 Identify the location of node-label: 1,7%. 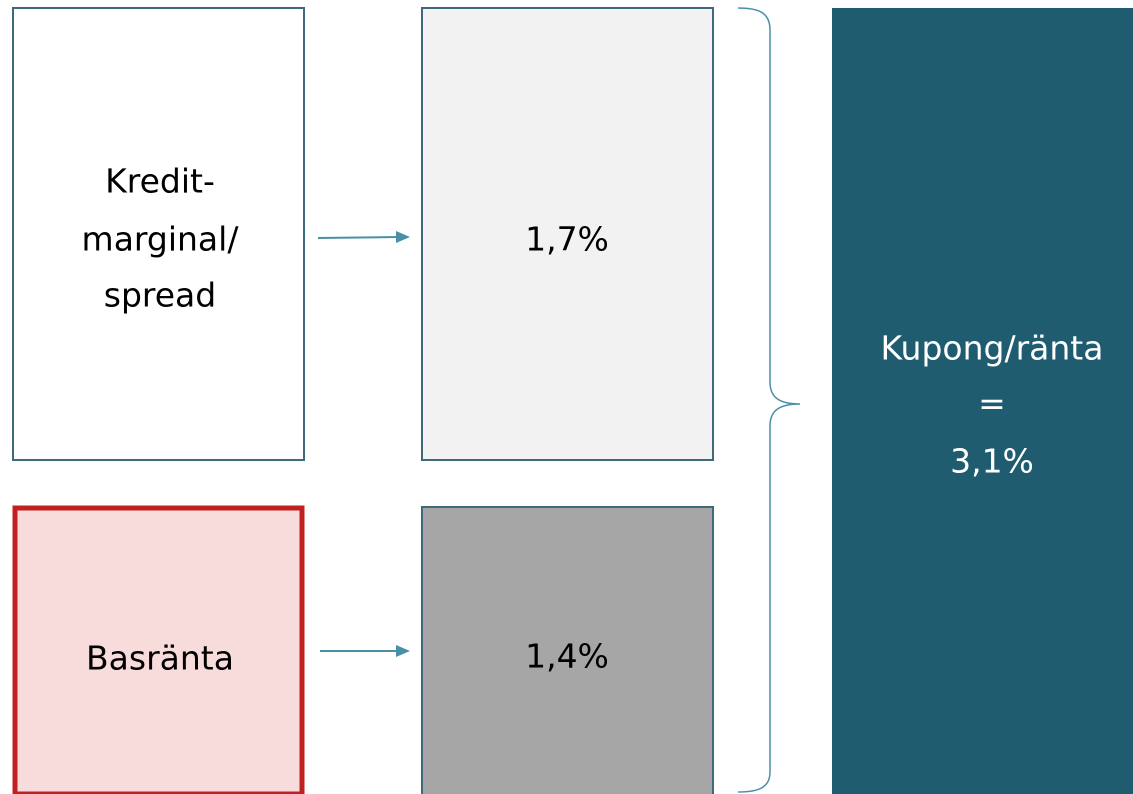
(567, 239).